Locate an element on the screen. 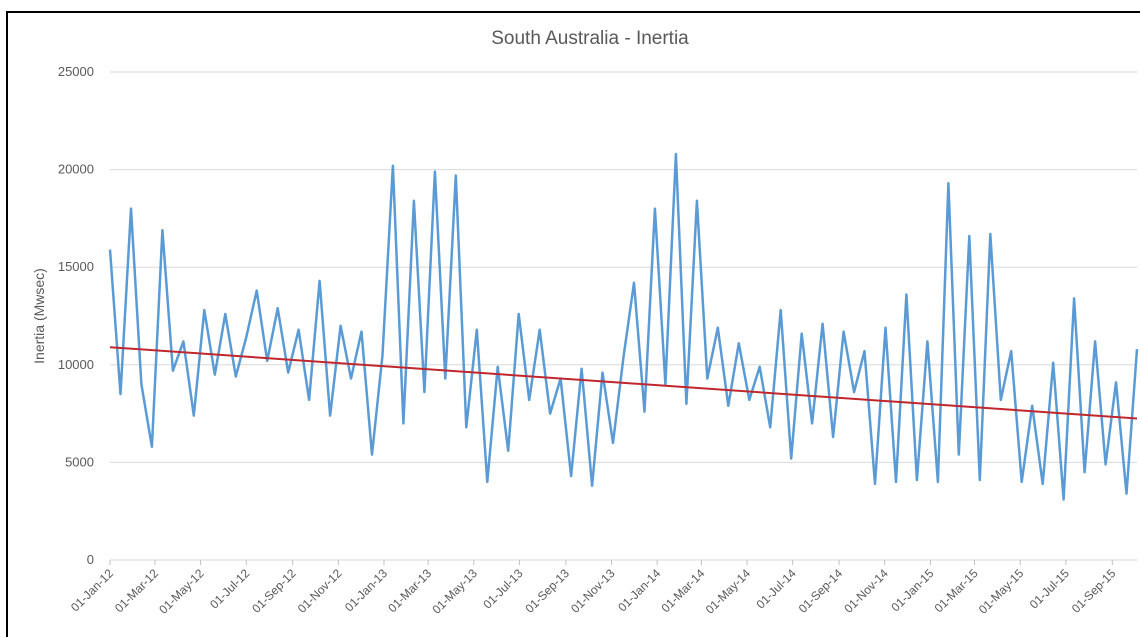  y-tick-label: 5000 is located at coordinates (79, 461).